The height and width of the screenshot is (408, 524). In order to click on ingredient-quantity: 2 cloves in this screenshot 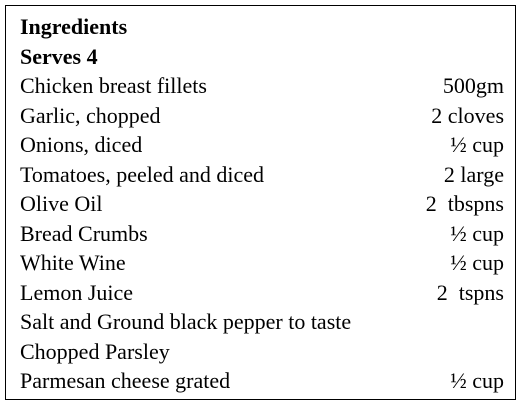, I will do `click(467, 115)`.